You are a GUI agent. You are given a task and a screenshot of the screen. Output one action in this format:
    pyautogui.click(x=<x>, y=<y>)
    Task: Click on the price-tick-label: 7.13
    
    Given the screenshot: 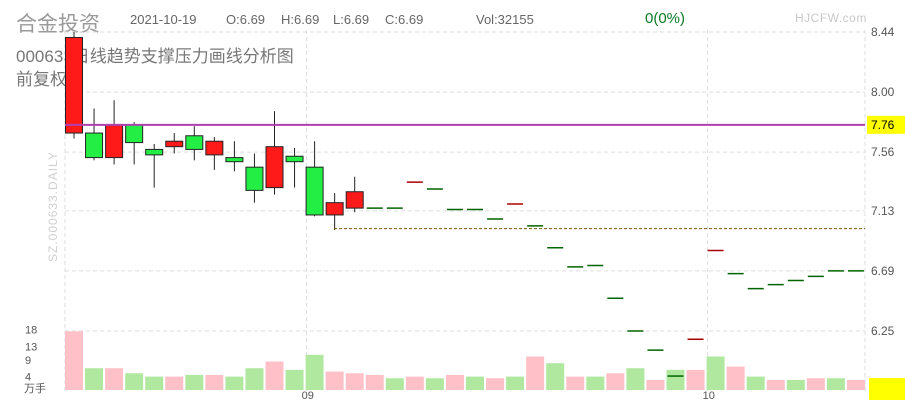 What is the action you would take?
    pyautogui.click(x=883, y=211)
    